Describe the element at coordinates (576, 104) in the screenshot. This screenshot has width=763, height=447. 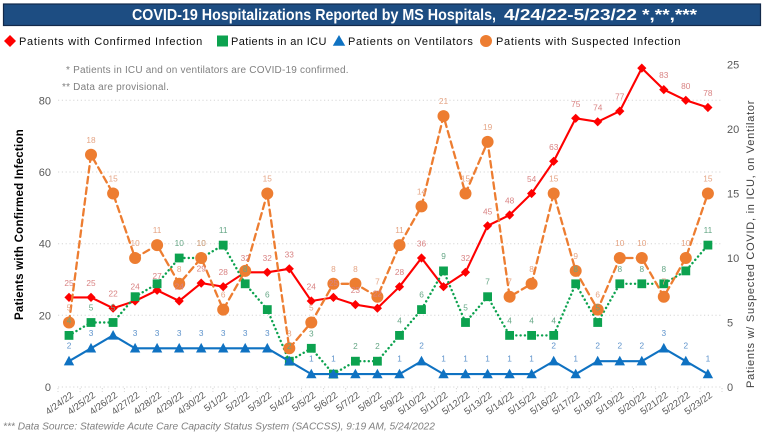
I see `svg-text: 75` at that location.